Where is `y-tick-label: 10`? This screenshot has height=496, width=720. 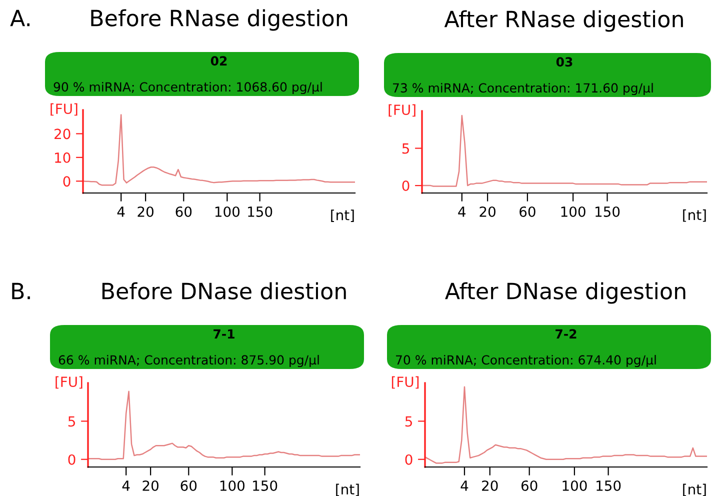 y-tick-label: 10 is located at coordinates (62, 157).